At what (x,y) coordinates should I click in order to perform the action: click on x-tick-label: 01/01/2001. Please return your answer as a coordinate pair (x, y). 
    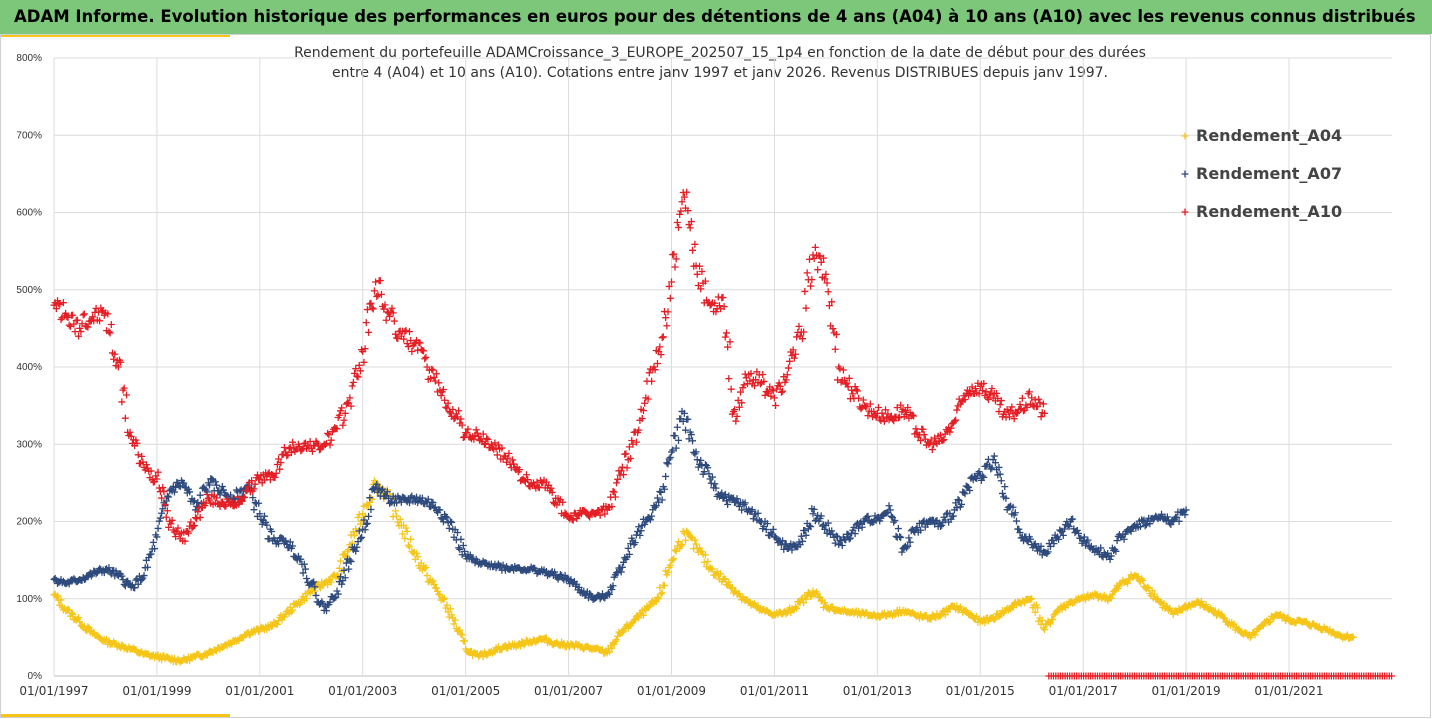
    Looking at the image, I should click on (259, 691).